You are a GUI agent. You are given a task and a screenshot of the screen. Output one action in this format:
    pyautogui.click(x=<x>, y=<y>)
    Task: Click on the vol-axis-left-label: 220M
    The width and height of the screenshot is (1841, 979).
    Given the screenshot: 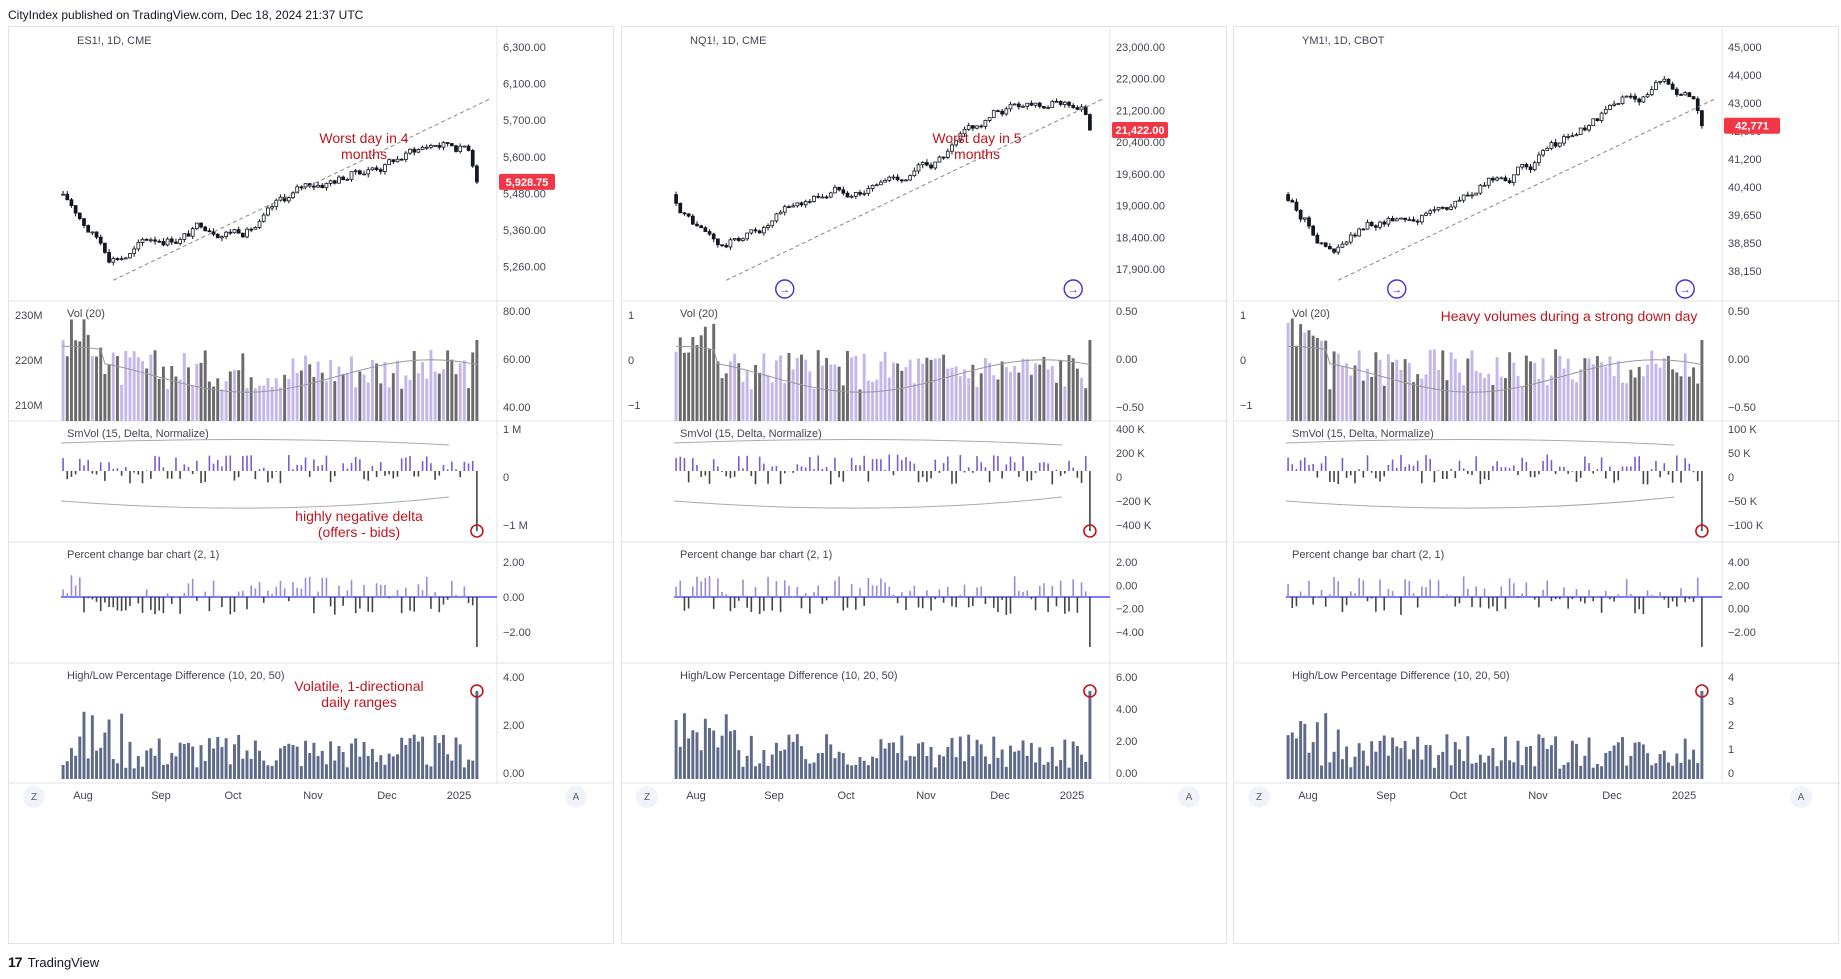 What is the action you would take?
    pyautogui.click(x=29, y=361)
    